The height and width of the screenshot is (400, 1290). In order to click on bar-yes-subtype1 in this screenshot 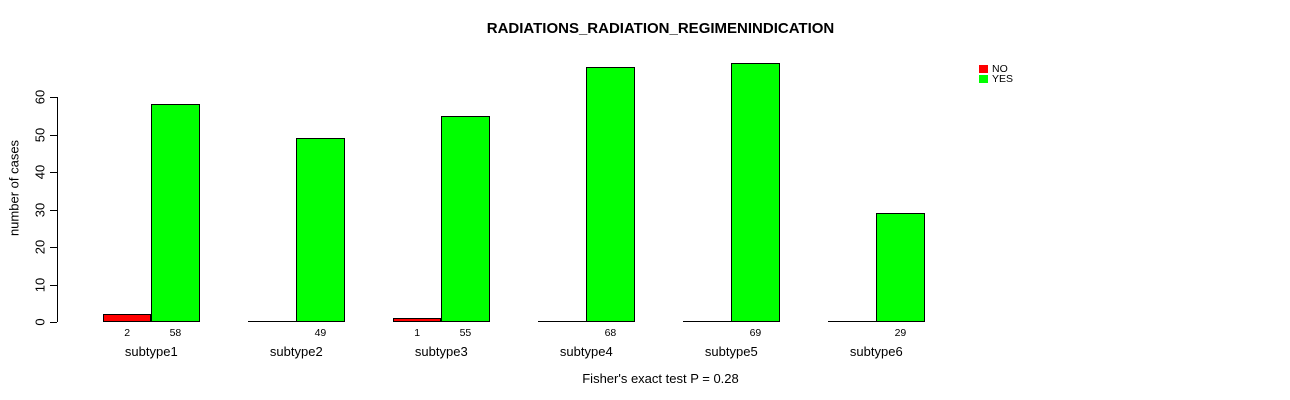, I will do `click(175, 213)`.